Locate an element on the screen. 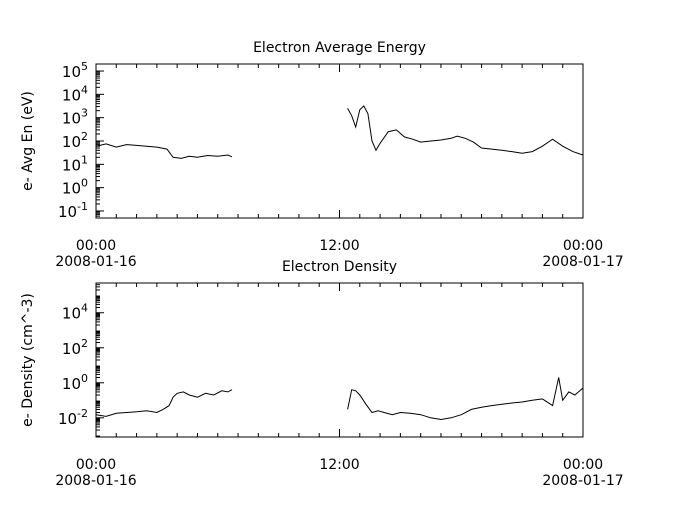 The height and width of the screenshot is (518, 679). panel-1-ytick-label: 10³ is located at coordinates (75, 117).